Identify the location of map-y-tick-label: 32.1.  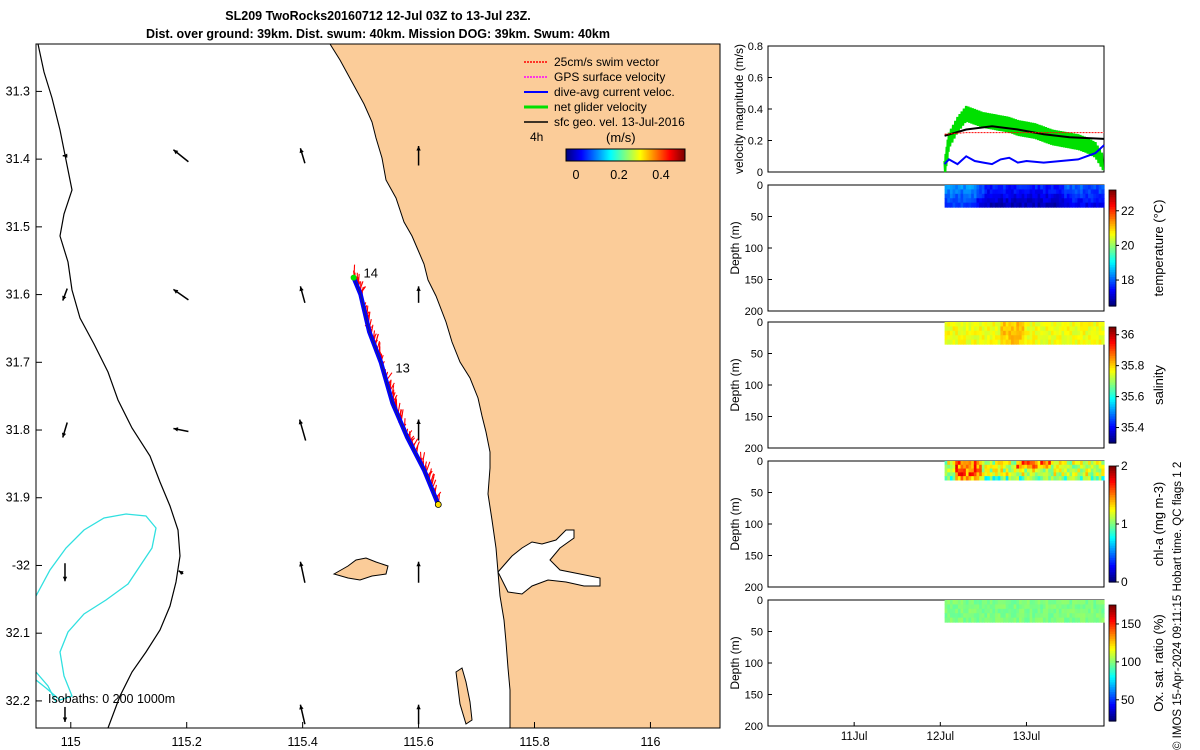
(18, 633).